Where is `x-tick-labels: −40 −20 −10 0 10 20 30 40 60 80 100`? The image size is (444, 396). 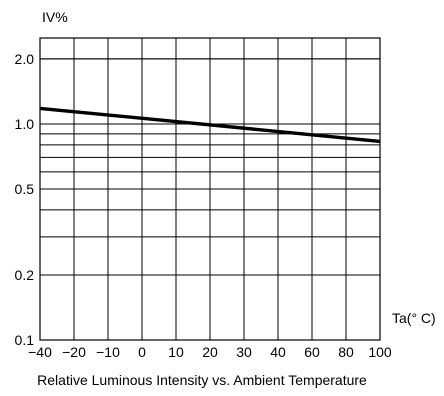 x-tick-labels: −40 −20 −10 0 10 20 30 40 60 80 100 is located at coordinates (210, 352).